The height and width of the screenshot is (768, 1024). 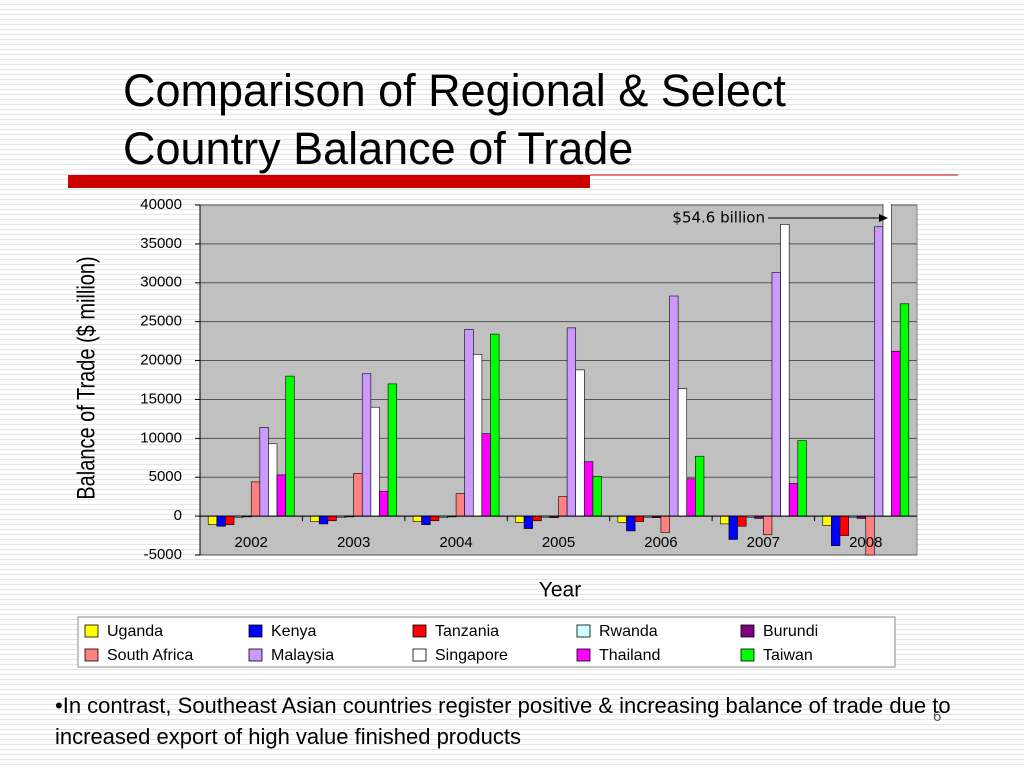 I want to click on x-tick-label: 2004, so click(x=455, y=542).